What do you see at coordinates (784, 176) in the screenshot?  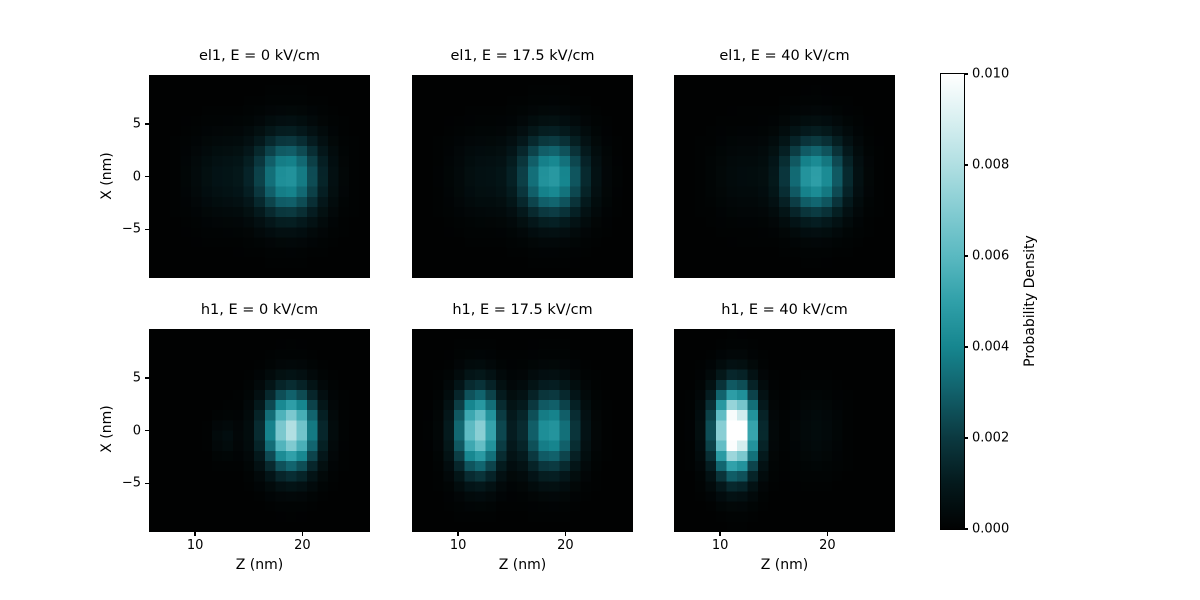 I see `heatmap-canvas-el1-E40` at bounding box center [784, 176].